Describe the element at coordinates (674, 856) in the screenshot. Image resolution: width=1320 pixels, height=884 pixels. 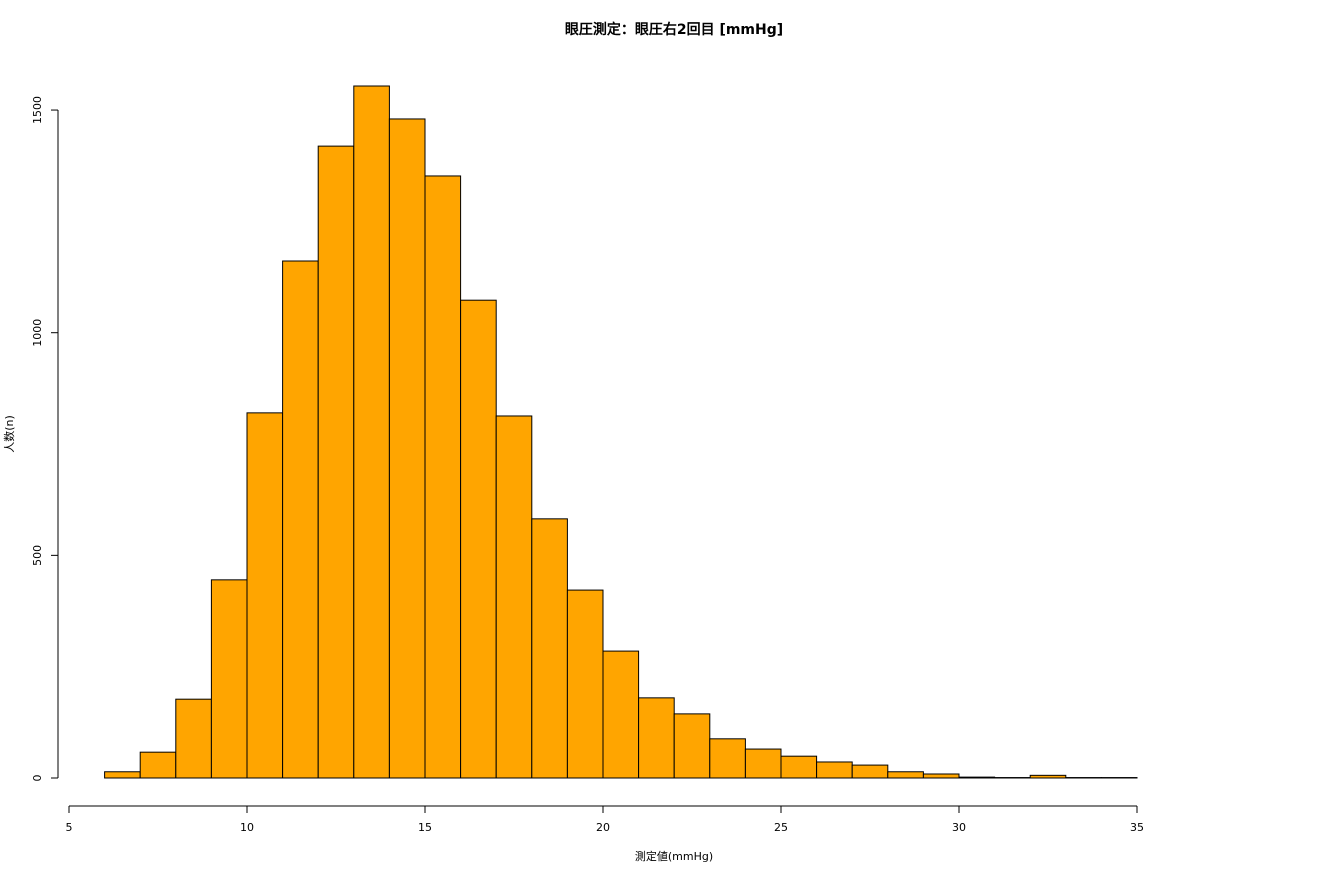
I see `x-axis-label: 測定値(mmHg)` at that location.